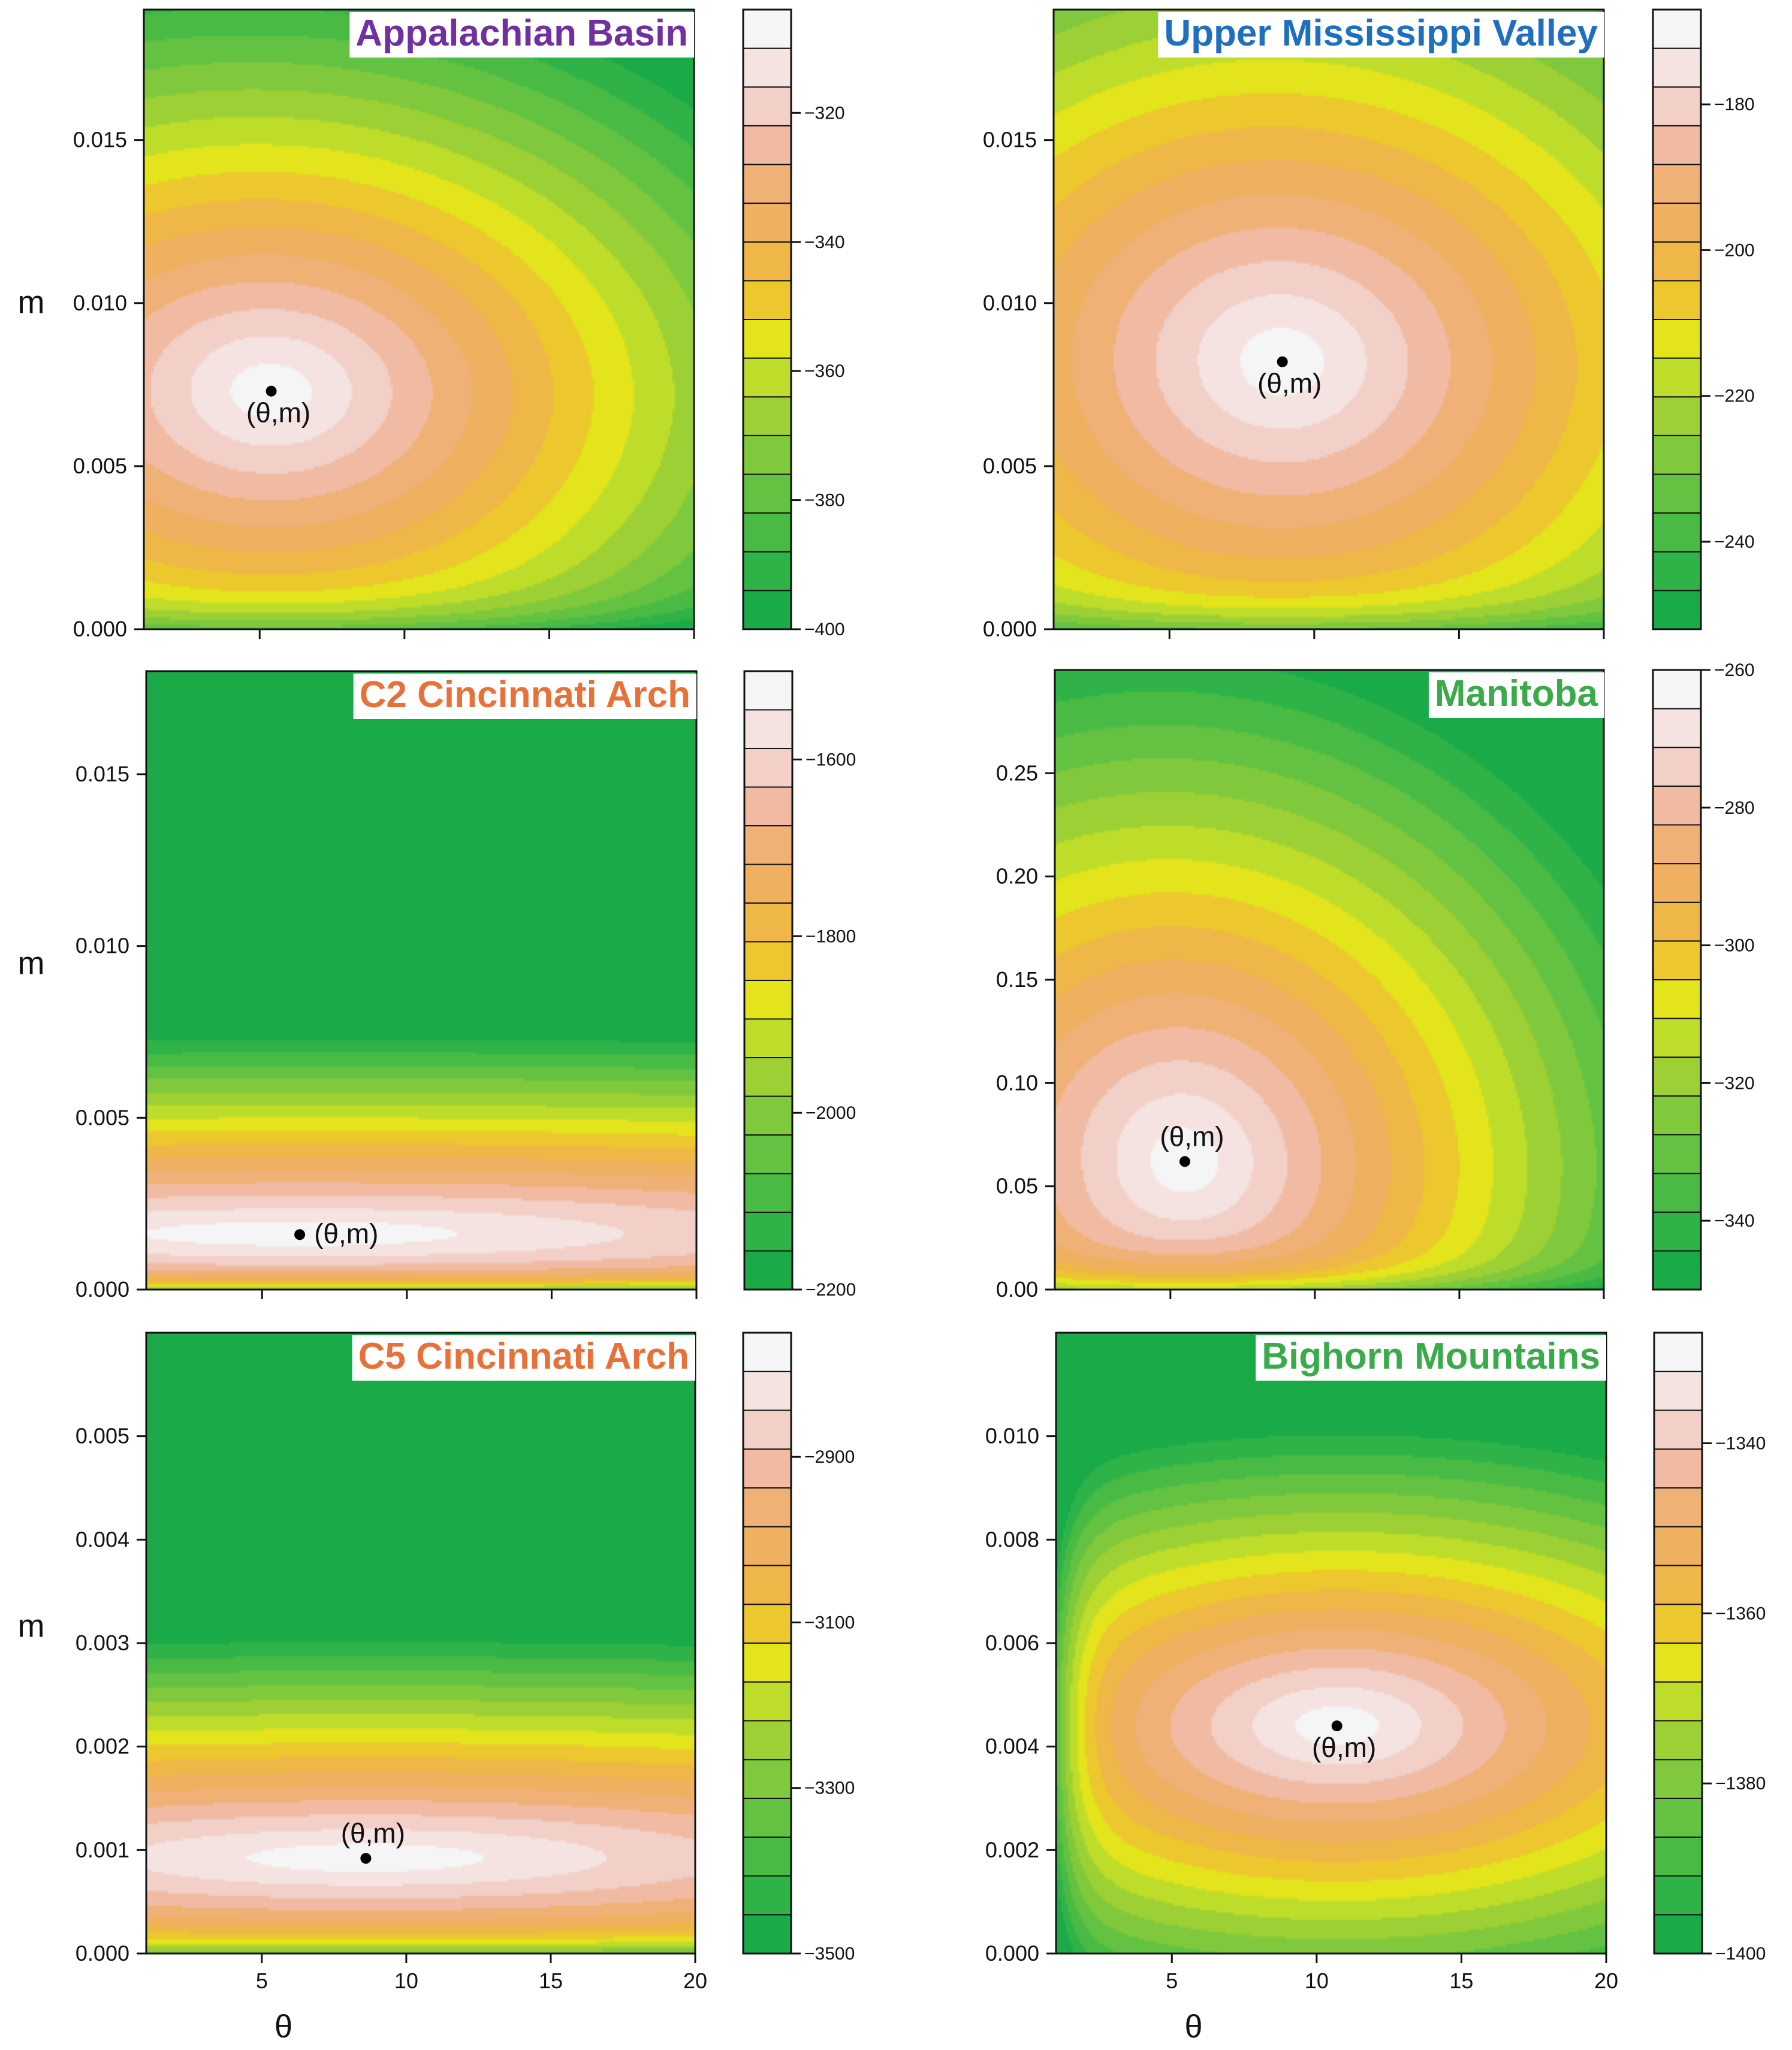 This screenshot has width=1792, height=2050. What do you see at coordinates (1734, 250) in the screenshot?
I see `colorbar-tick-label: −200` at bounding box center [1734, 250].